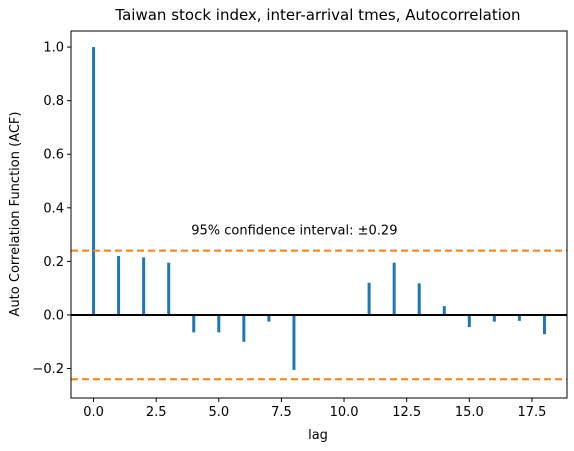 The width and height of the screenshot is (574, 451). I want to click on y-tick-label: 0.8, so click(53, 101).